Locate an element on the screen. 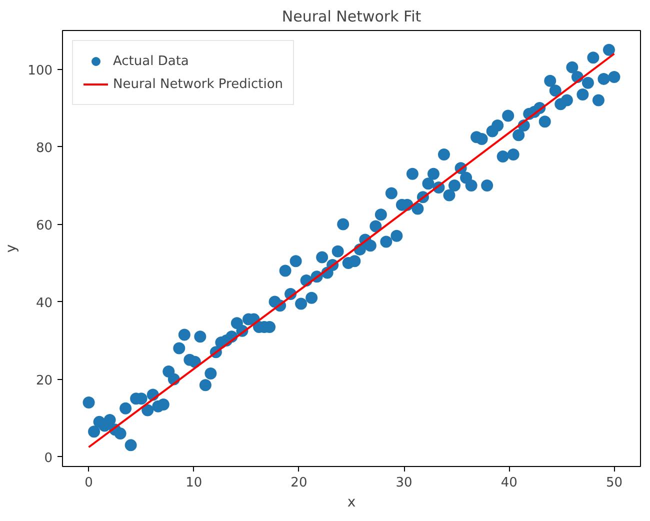 The image size is (650, 521). y-tick-label: 0 is located at coordinates (48, 458).